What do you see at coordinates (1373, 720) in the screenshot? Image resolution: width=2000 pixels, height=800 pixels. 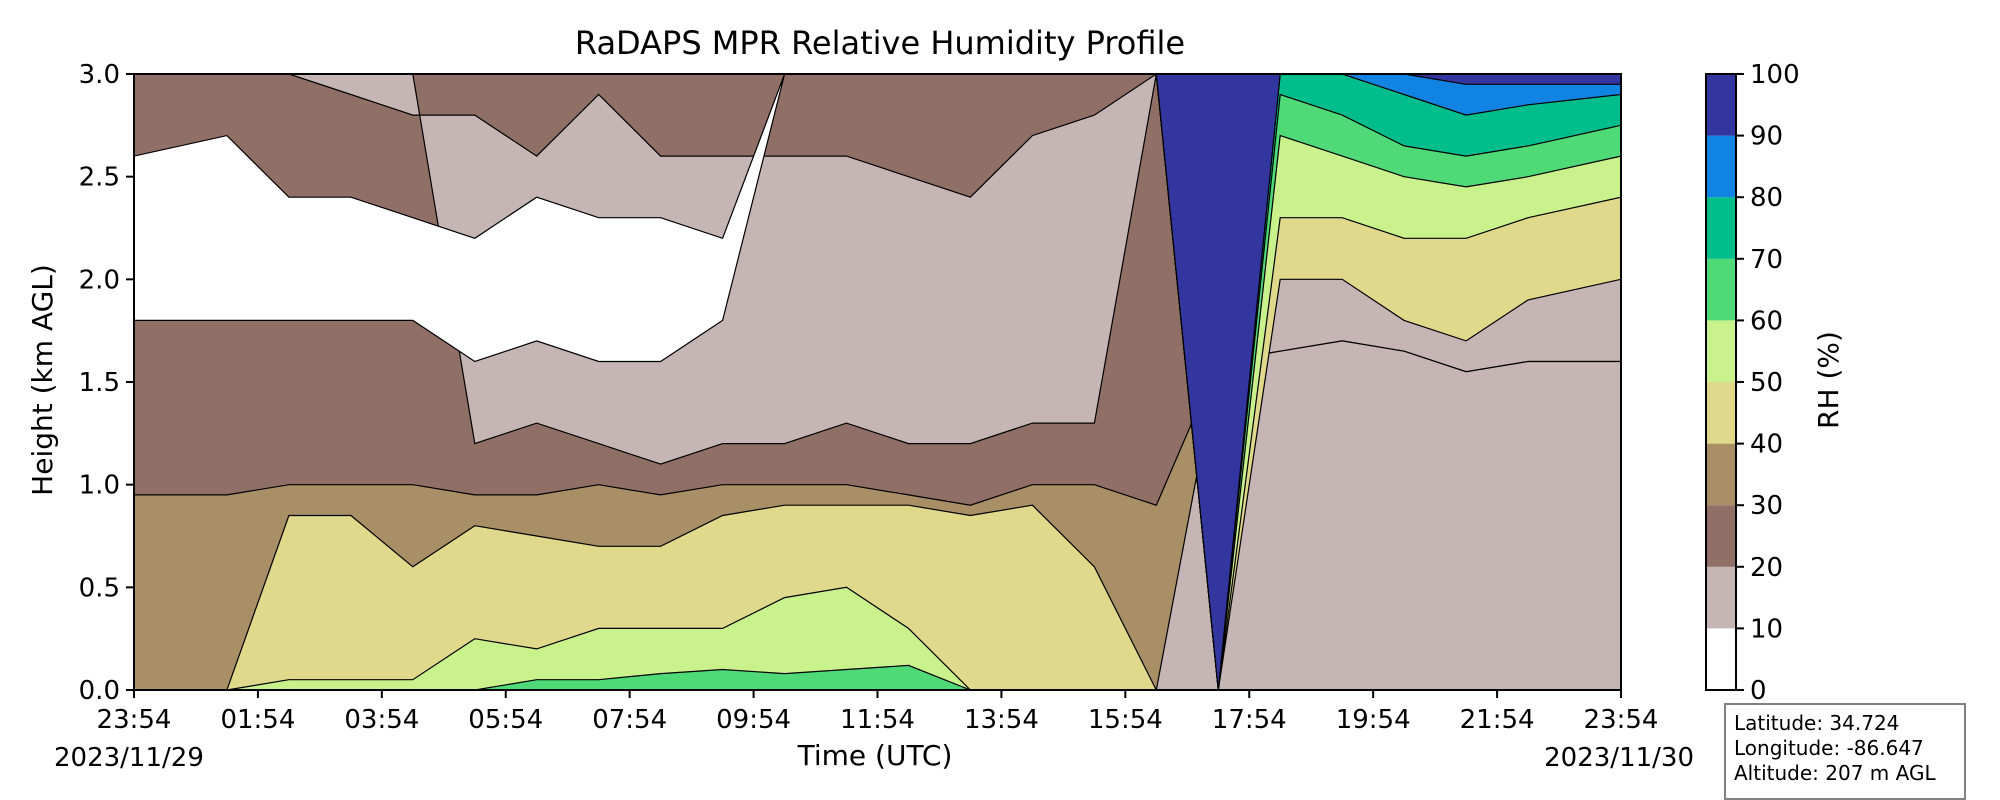 I see `x-tick-label: 19:54` at bounding box center [1373, 720].